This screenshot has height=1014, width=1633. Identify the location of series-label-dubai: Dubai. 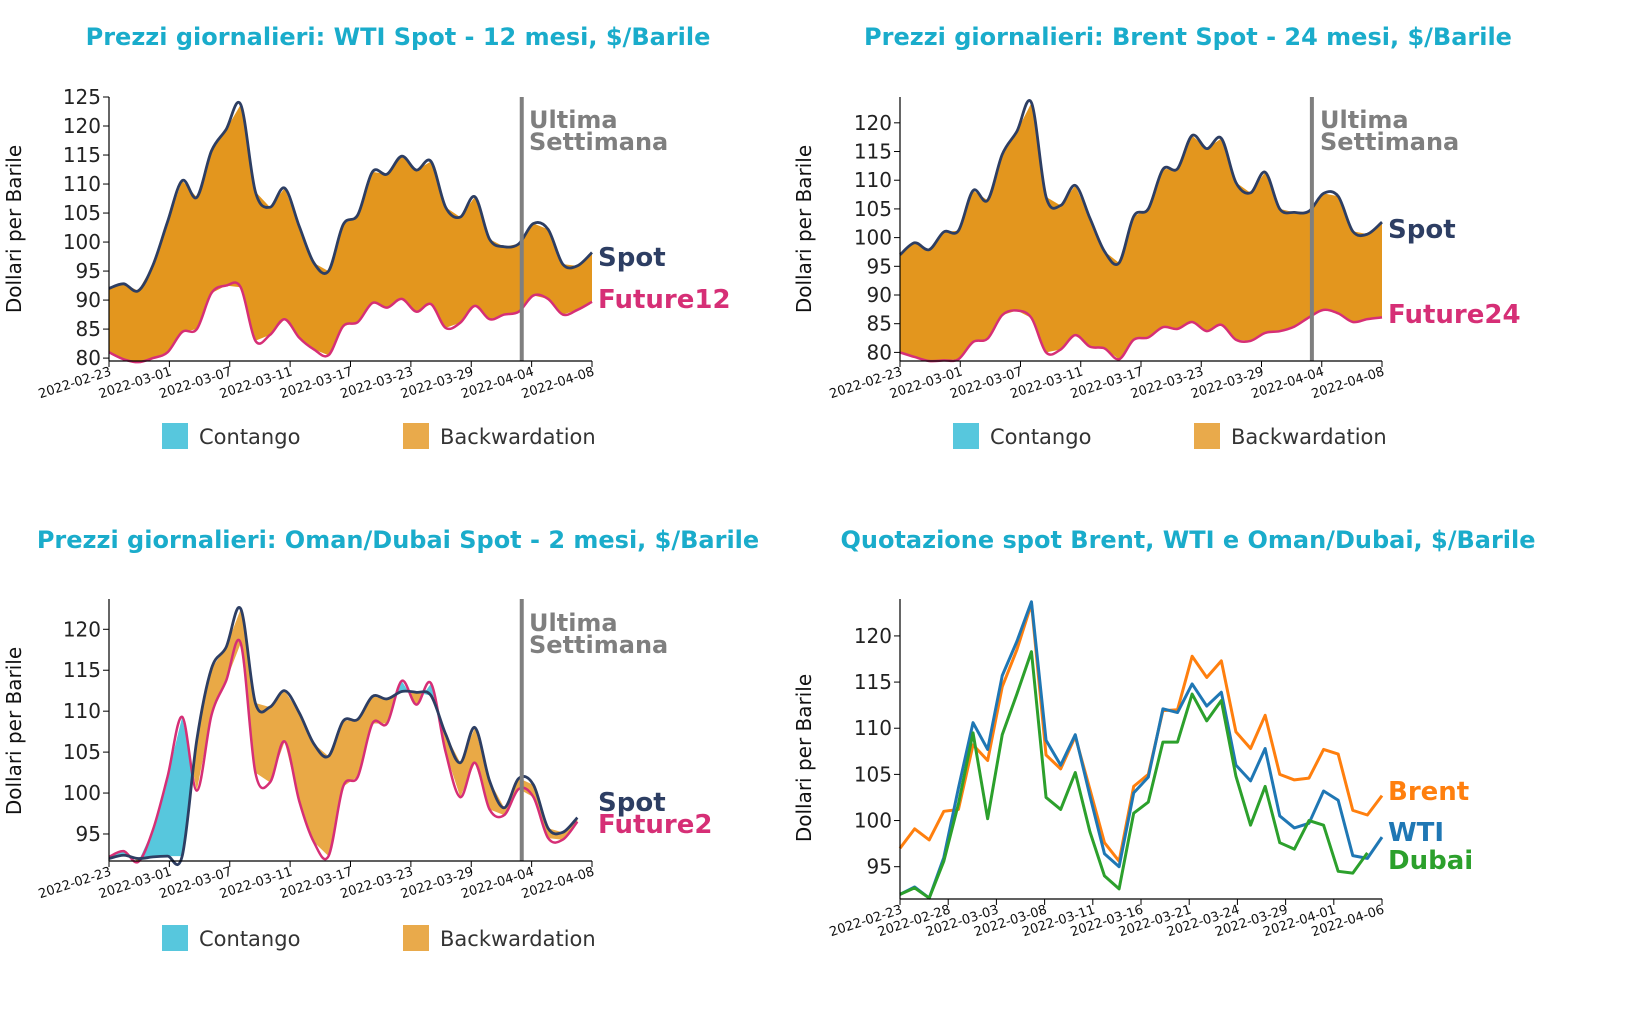
(1430, 861).